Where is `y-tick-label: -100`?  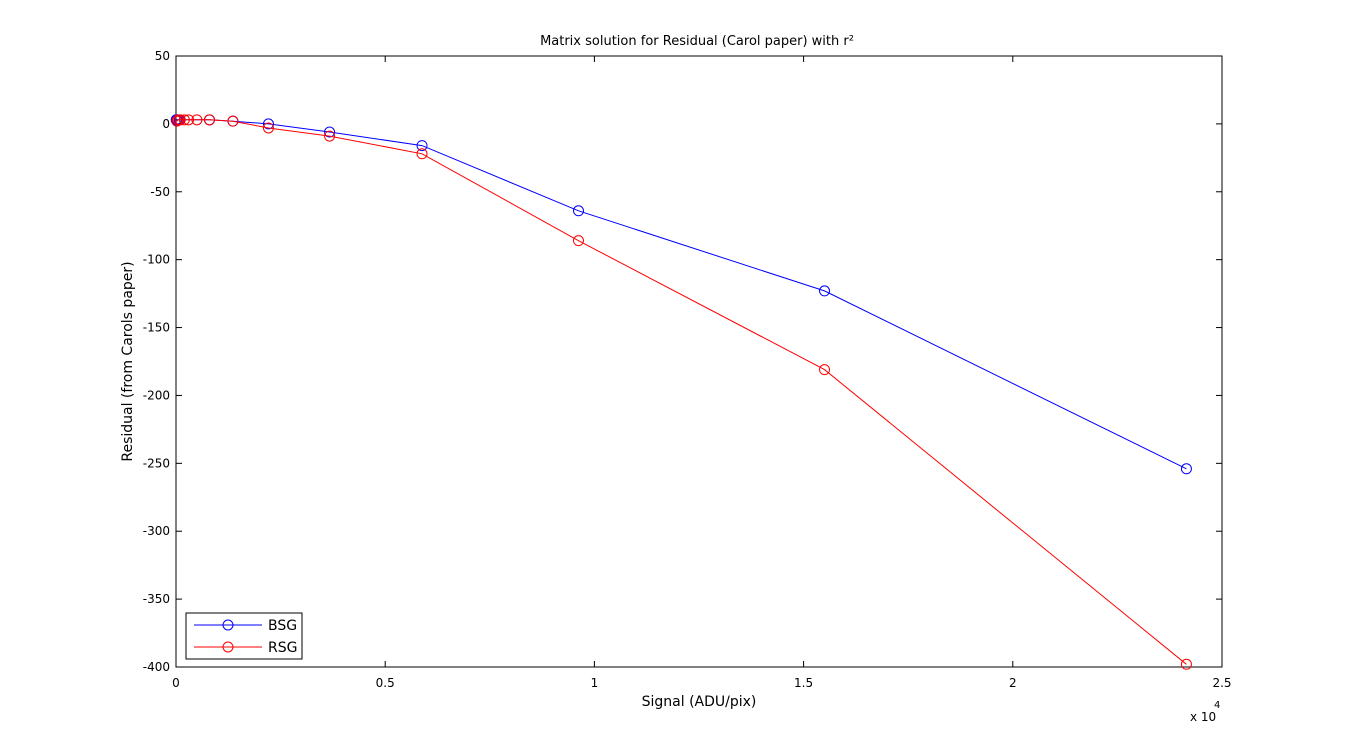
y-tick-label: -100 is located at coordinates (156, 260).